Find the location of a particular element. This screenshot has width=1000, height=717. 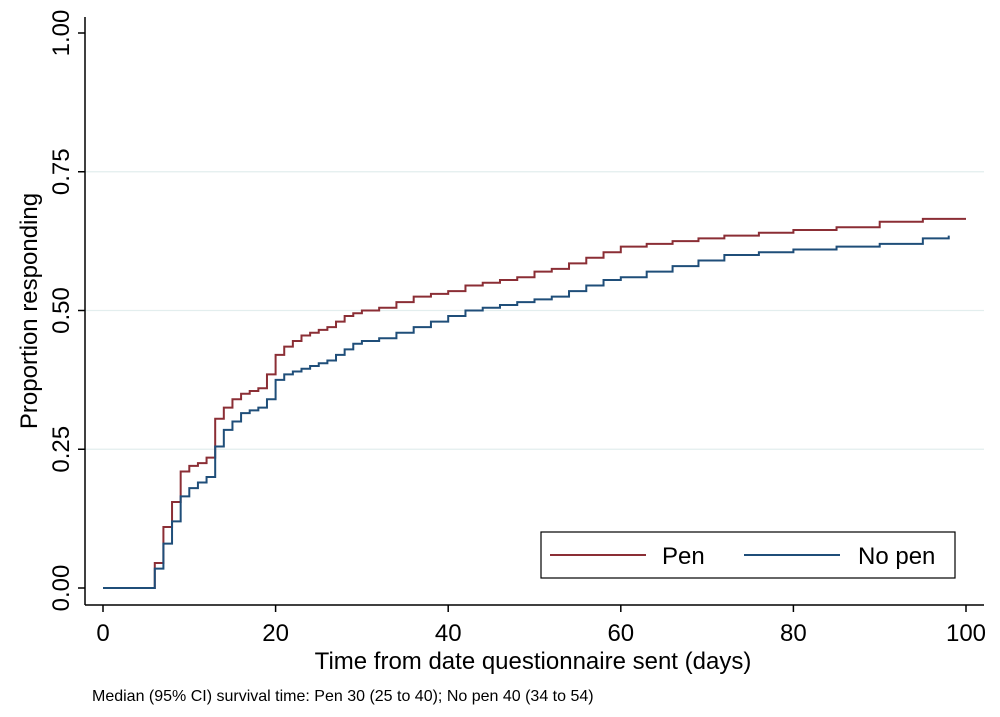

x-tick-label: 80 is located at coordinates (793, 633).